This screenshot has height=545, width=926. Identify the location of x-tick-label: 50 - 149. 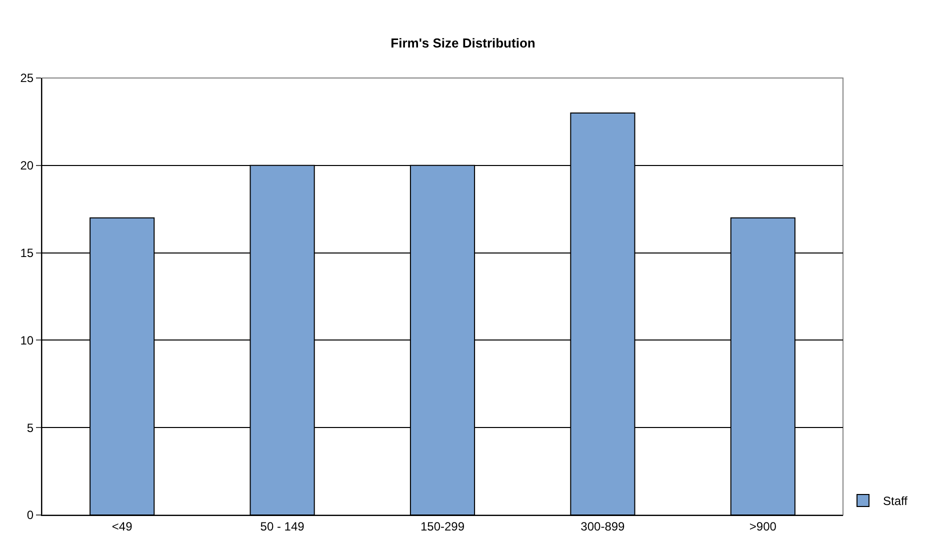
(282, 526).